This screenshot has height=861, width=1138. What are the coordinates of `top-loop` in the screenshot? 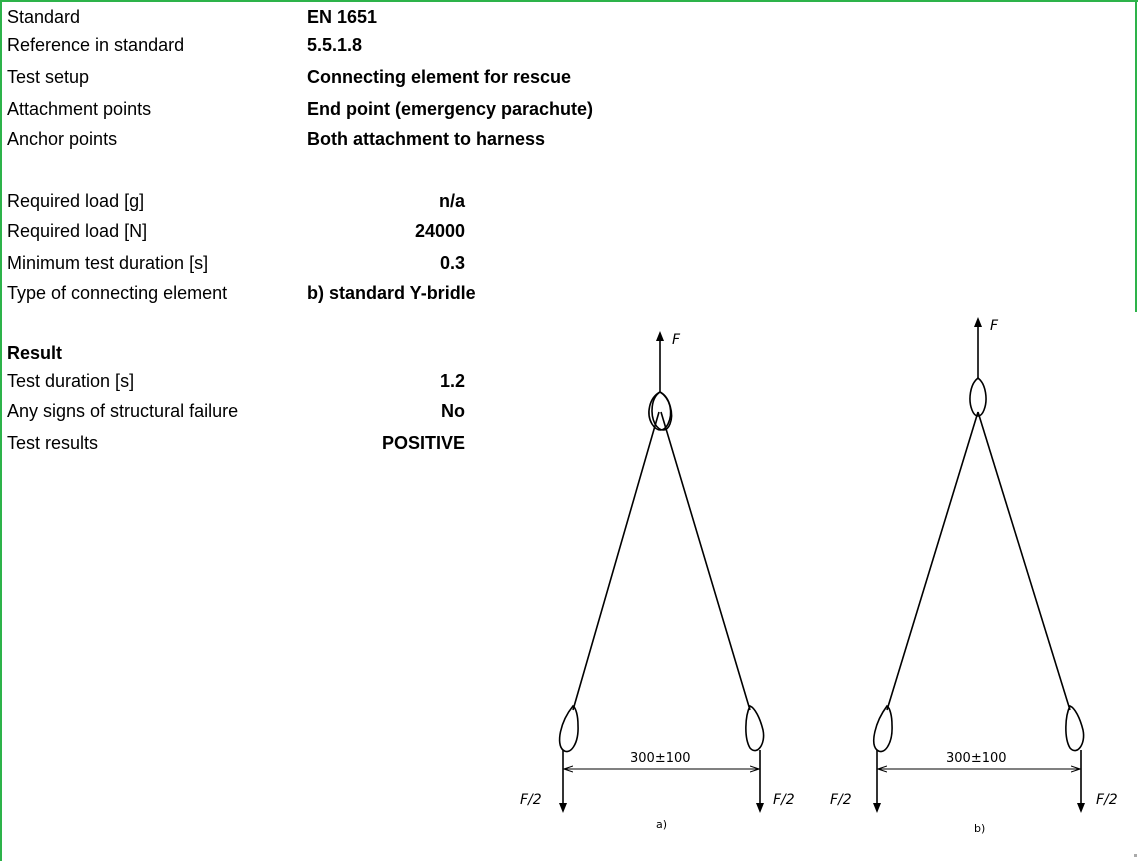 It's located at (978, 396).